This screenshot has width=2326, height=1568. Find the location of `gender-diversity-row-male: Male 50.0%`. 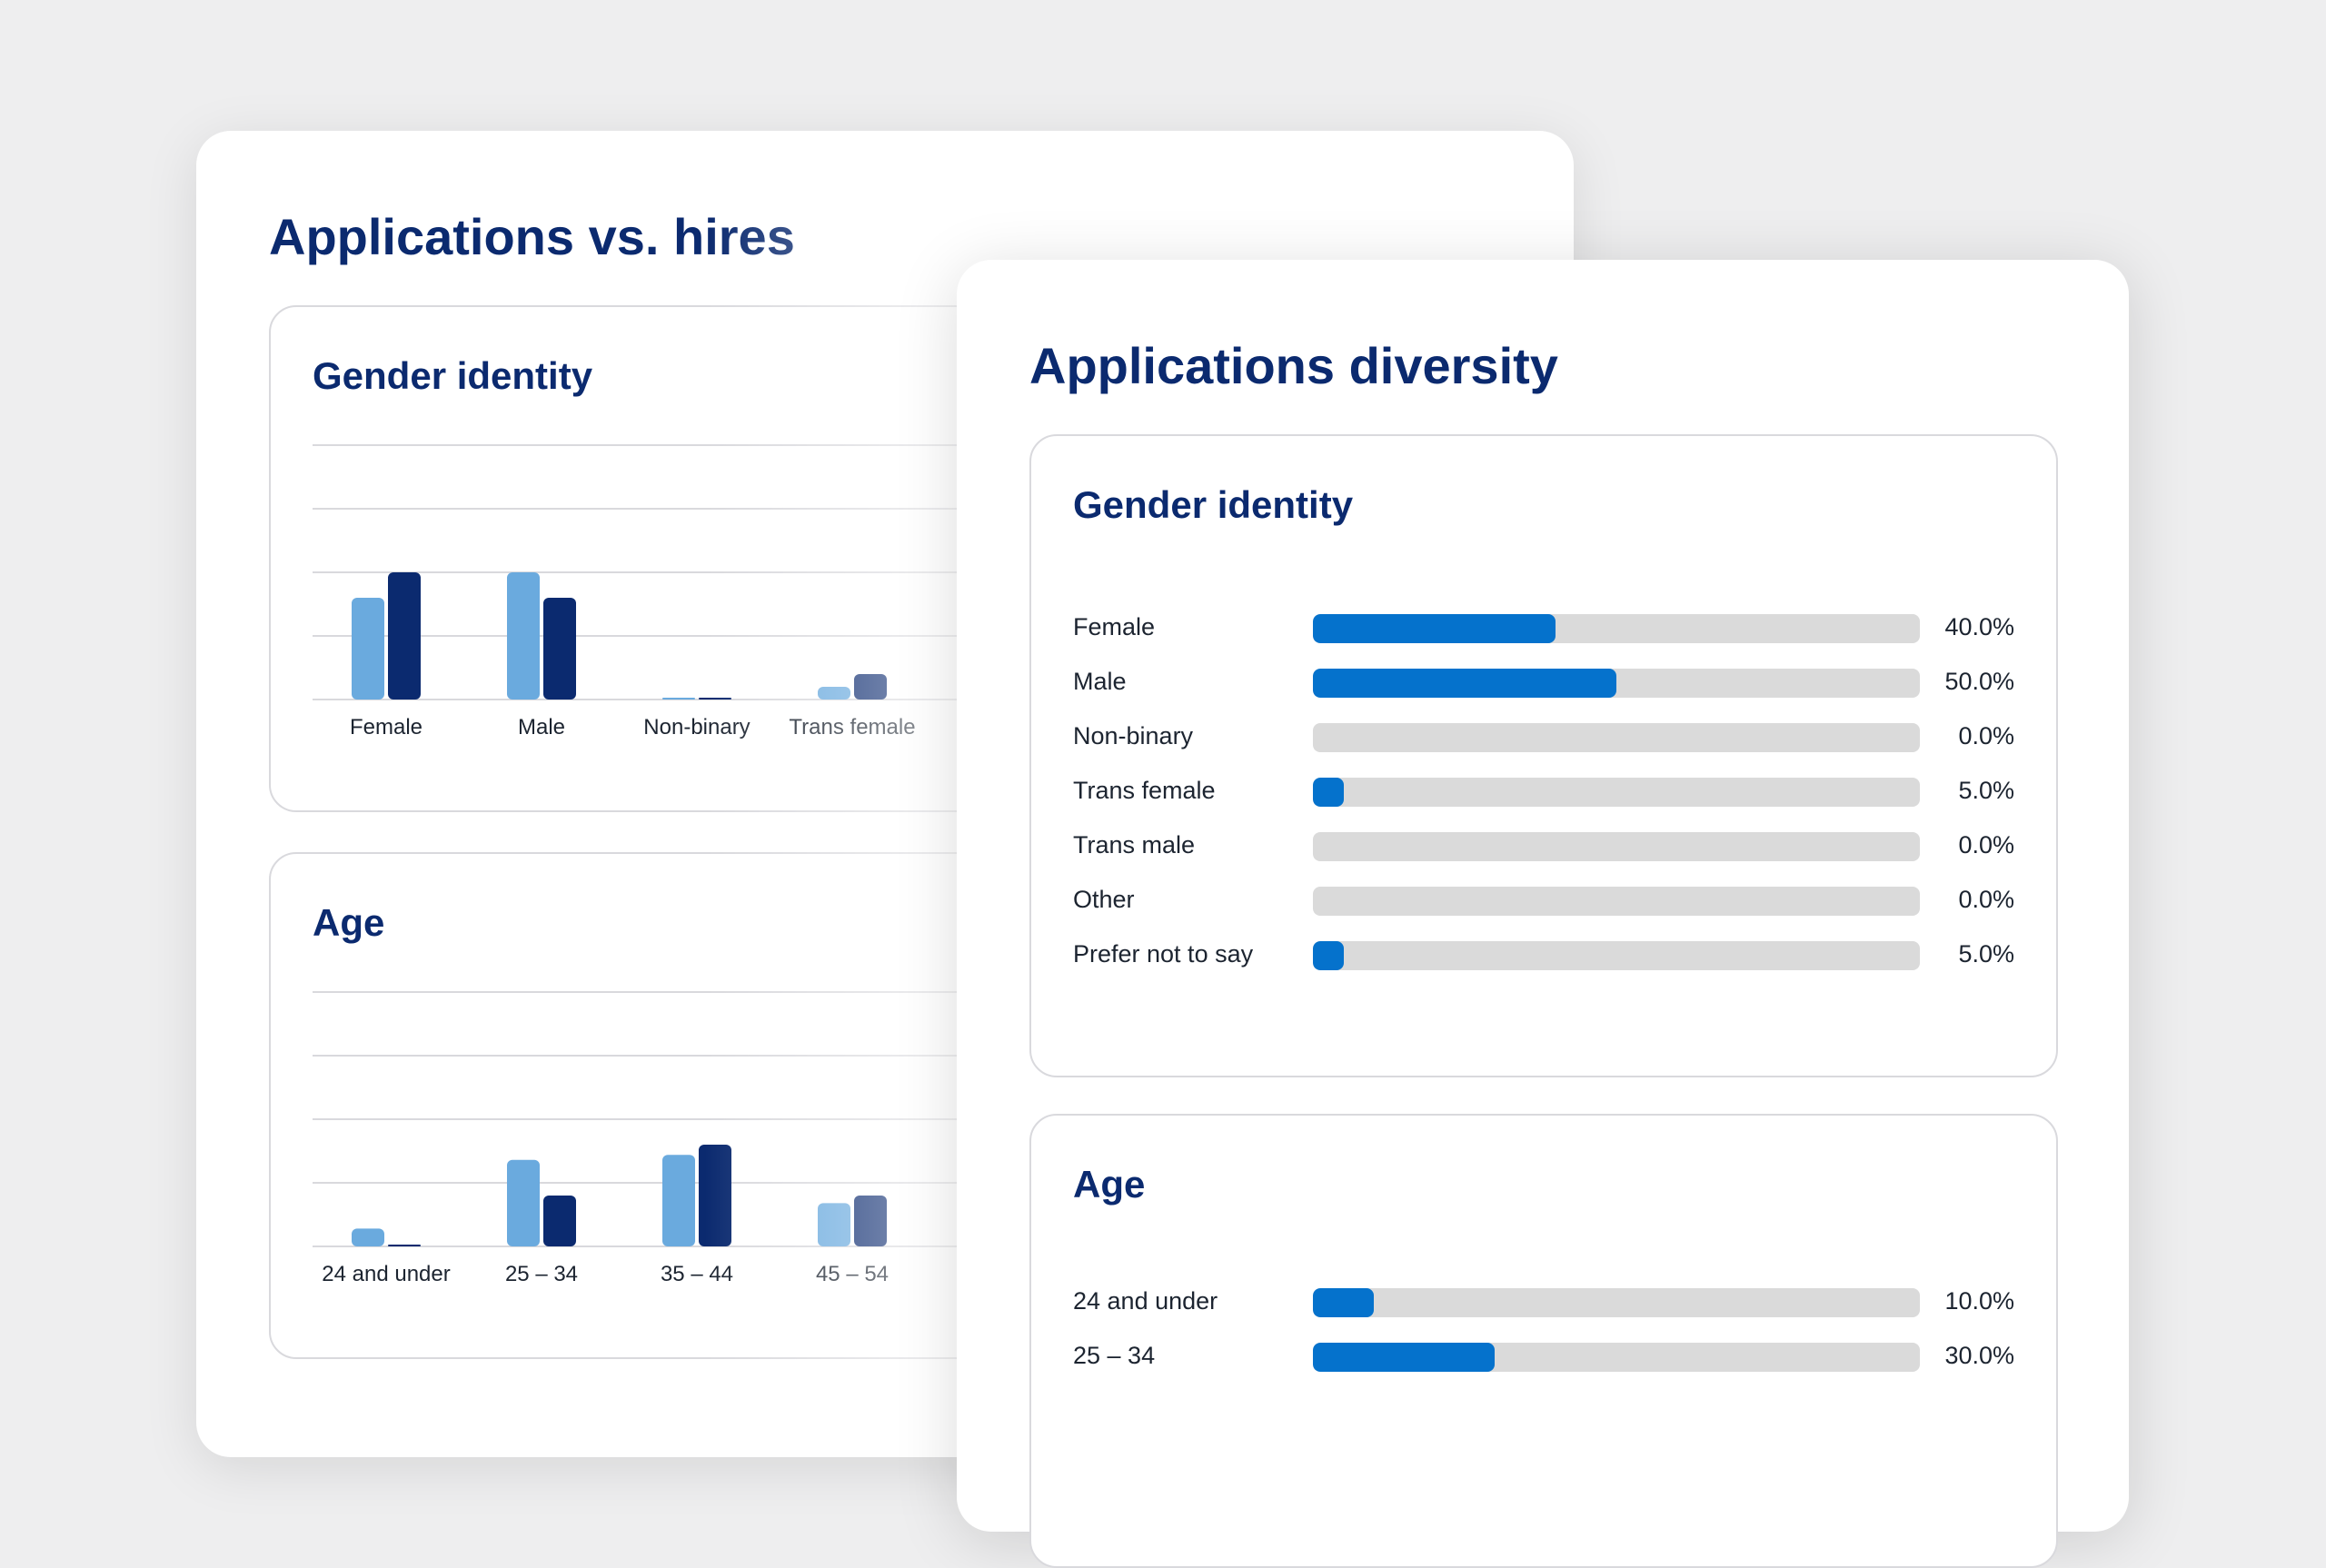

gender-diversity-row-male: Male 50.0% is located at coordinates (1543, 681).